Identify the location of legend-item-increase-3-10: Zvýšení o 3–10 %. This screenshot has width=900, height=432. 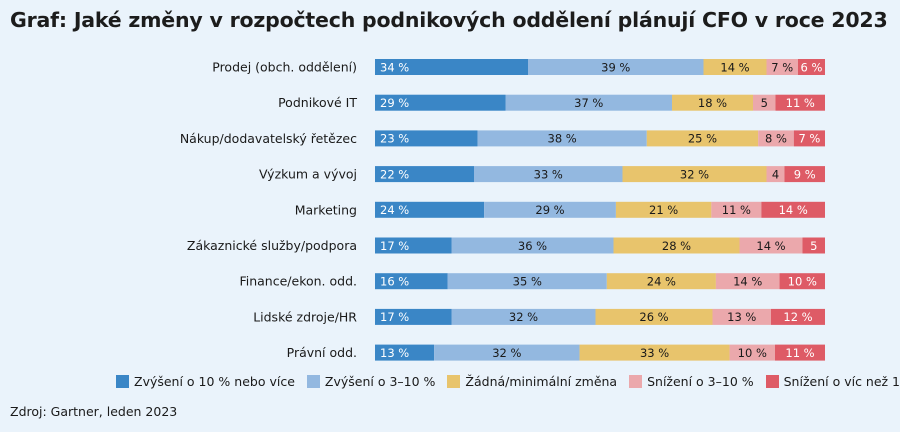
(371, 381).